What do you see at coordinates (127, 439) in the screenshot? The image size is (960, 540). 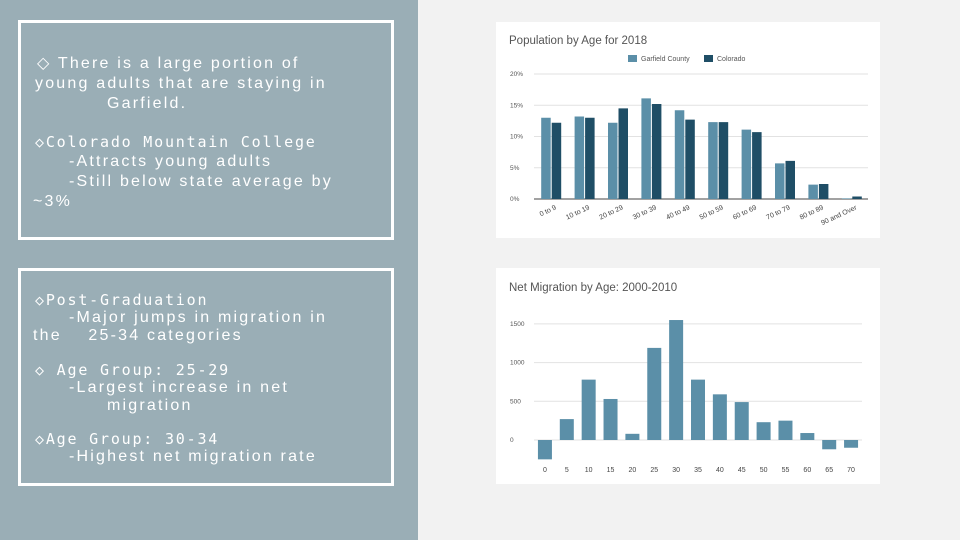 I see `bullet-age-30-34: ◇Age Group: 30-34` at bounding box center [127, 439].